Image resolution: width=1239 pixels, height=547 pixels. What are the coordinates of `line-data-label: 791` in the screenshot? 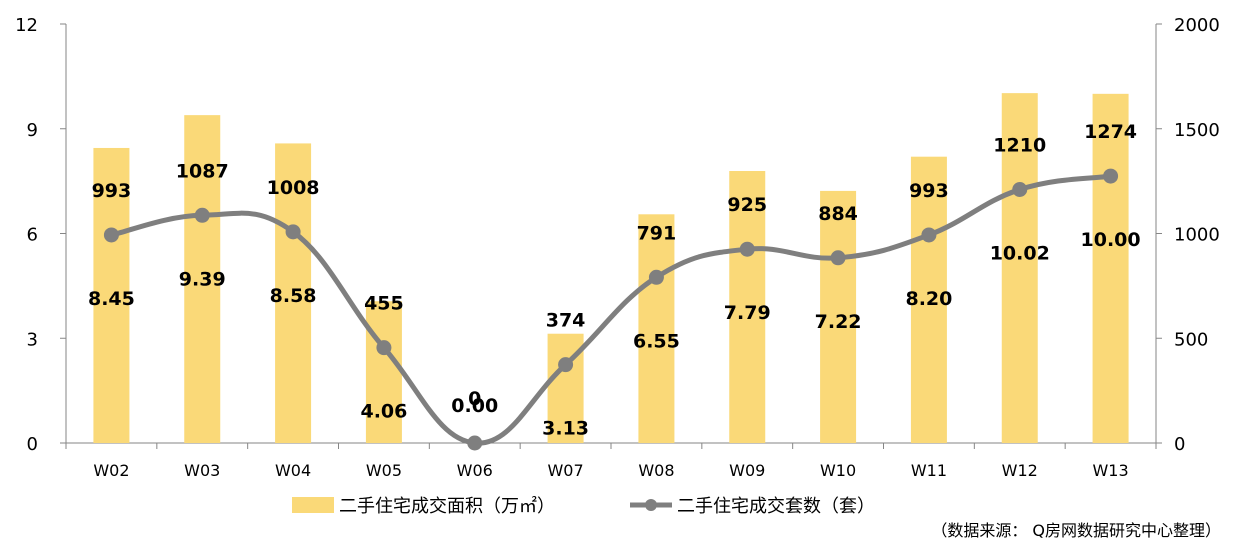 It's located at (657, 233).